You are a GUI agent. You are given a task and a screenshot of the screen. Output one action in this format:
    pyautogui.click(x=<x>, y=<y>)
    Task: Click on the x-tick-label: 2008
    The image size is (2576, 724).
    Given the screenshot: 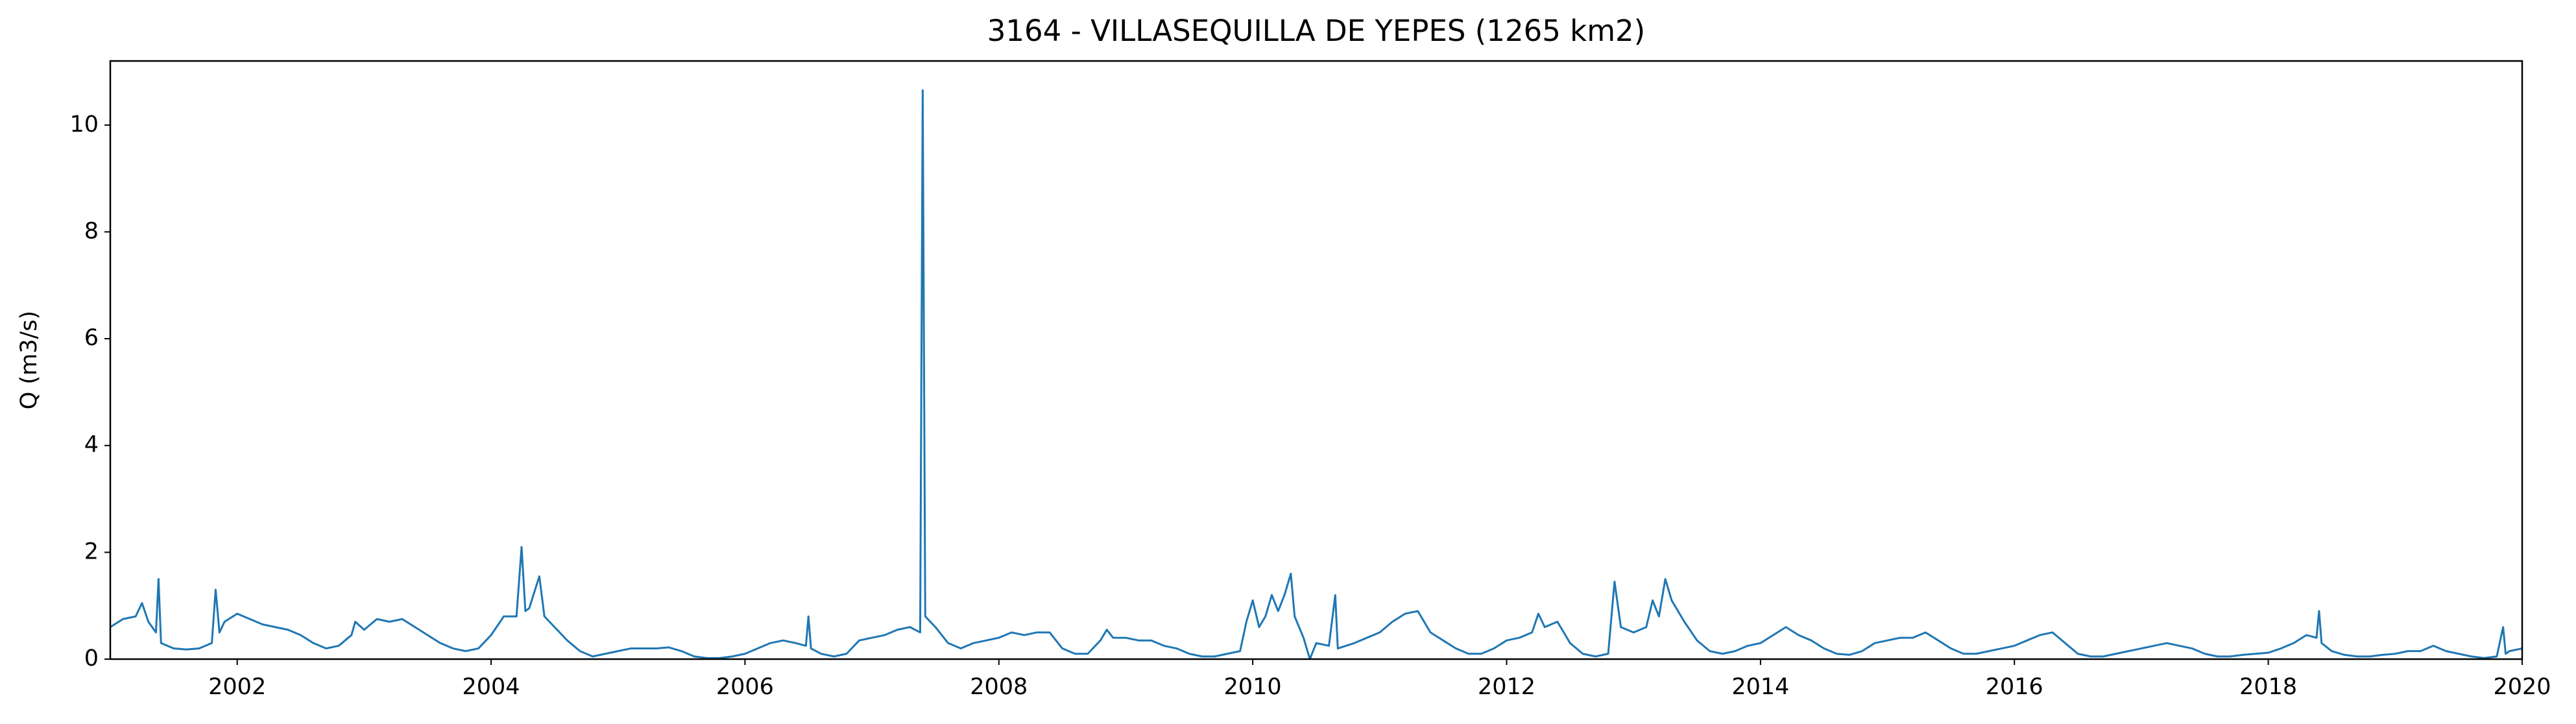 What is the action you would take?
    pyautogui.click(x=999, y=687)
    